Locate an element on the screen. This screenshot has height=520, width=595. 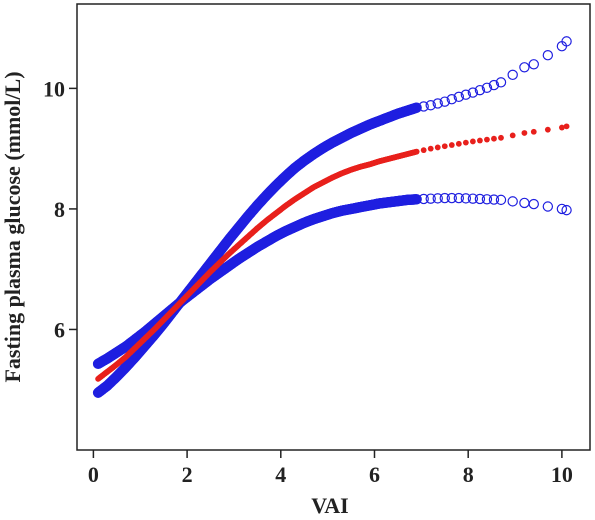
x-tick-label: 10 is located at coordinates (562, 474).